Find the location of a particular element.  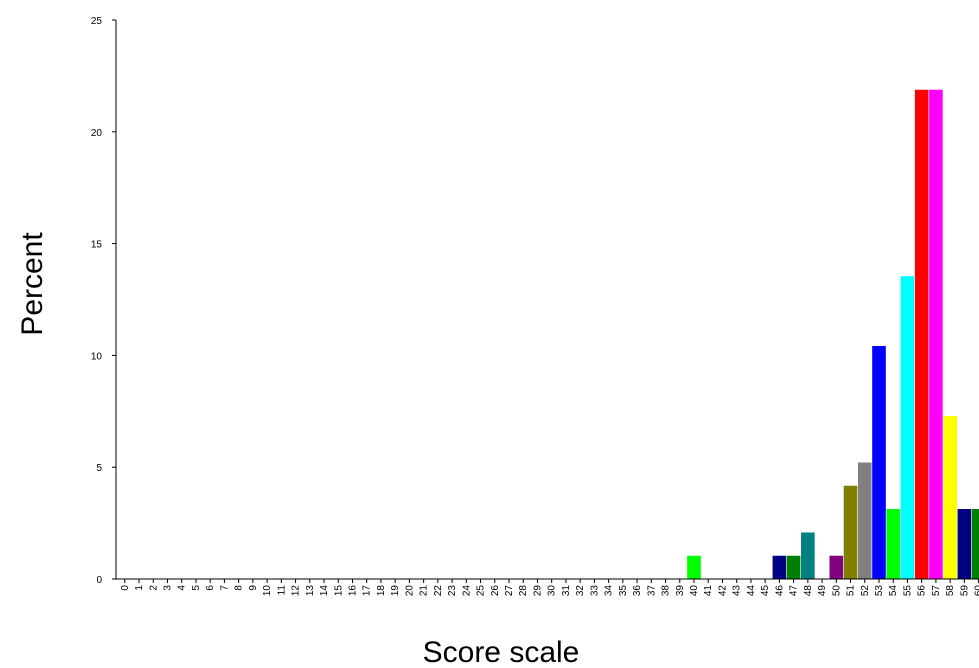

x-tick-label-44: 44 is located at coordinates (751, 591).